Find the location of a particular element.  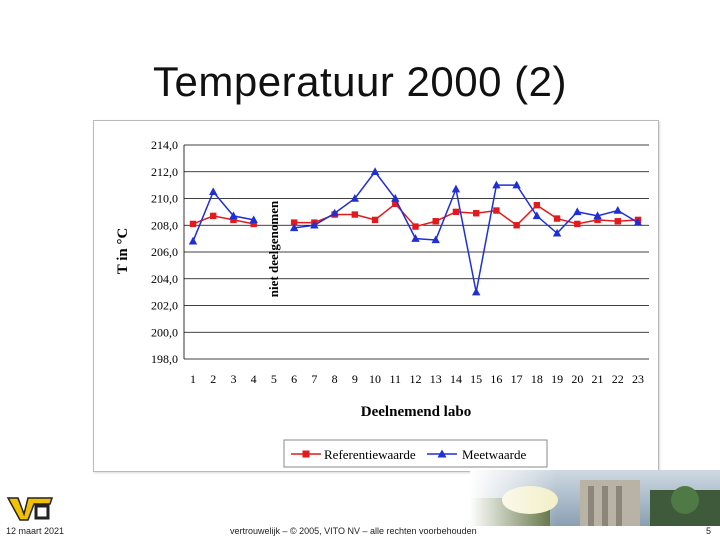

legend-box is located at coordinates (415, 453).